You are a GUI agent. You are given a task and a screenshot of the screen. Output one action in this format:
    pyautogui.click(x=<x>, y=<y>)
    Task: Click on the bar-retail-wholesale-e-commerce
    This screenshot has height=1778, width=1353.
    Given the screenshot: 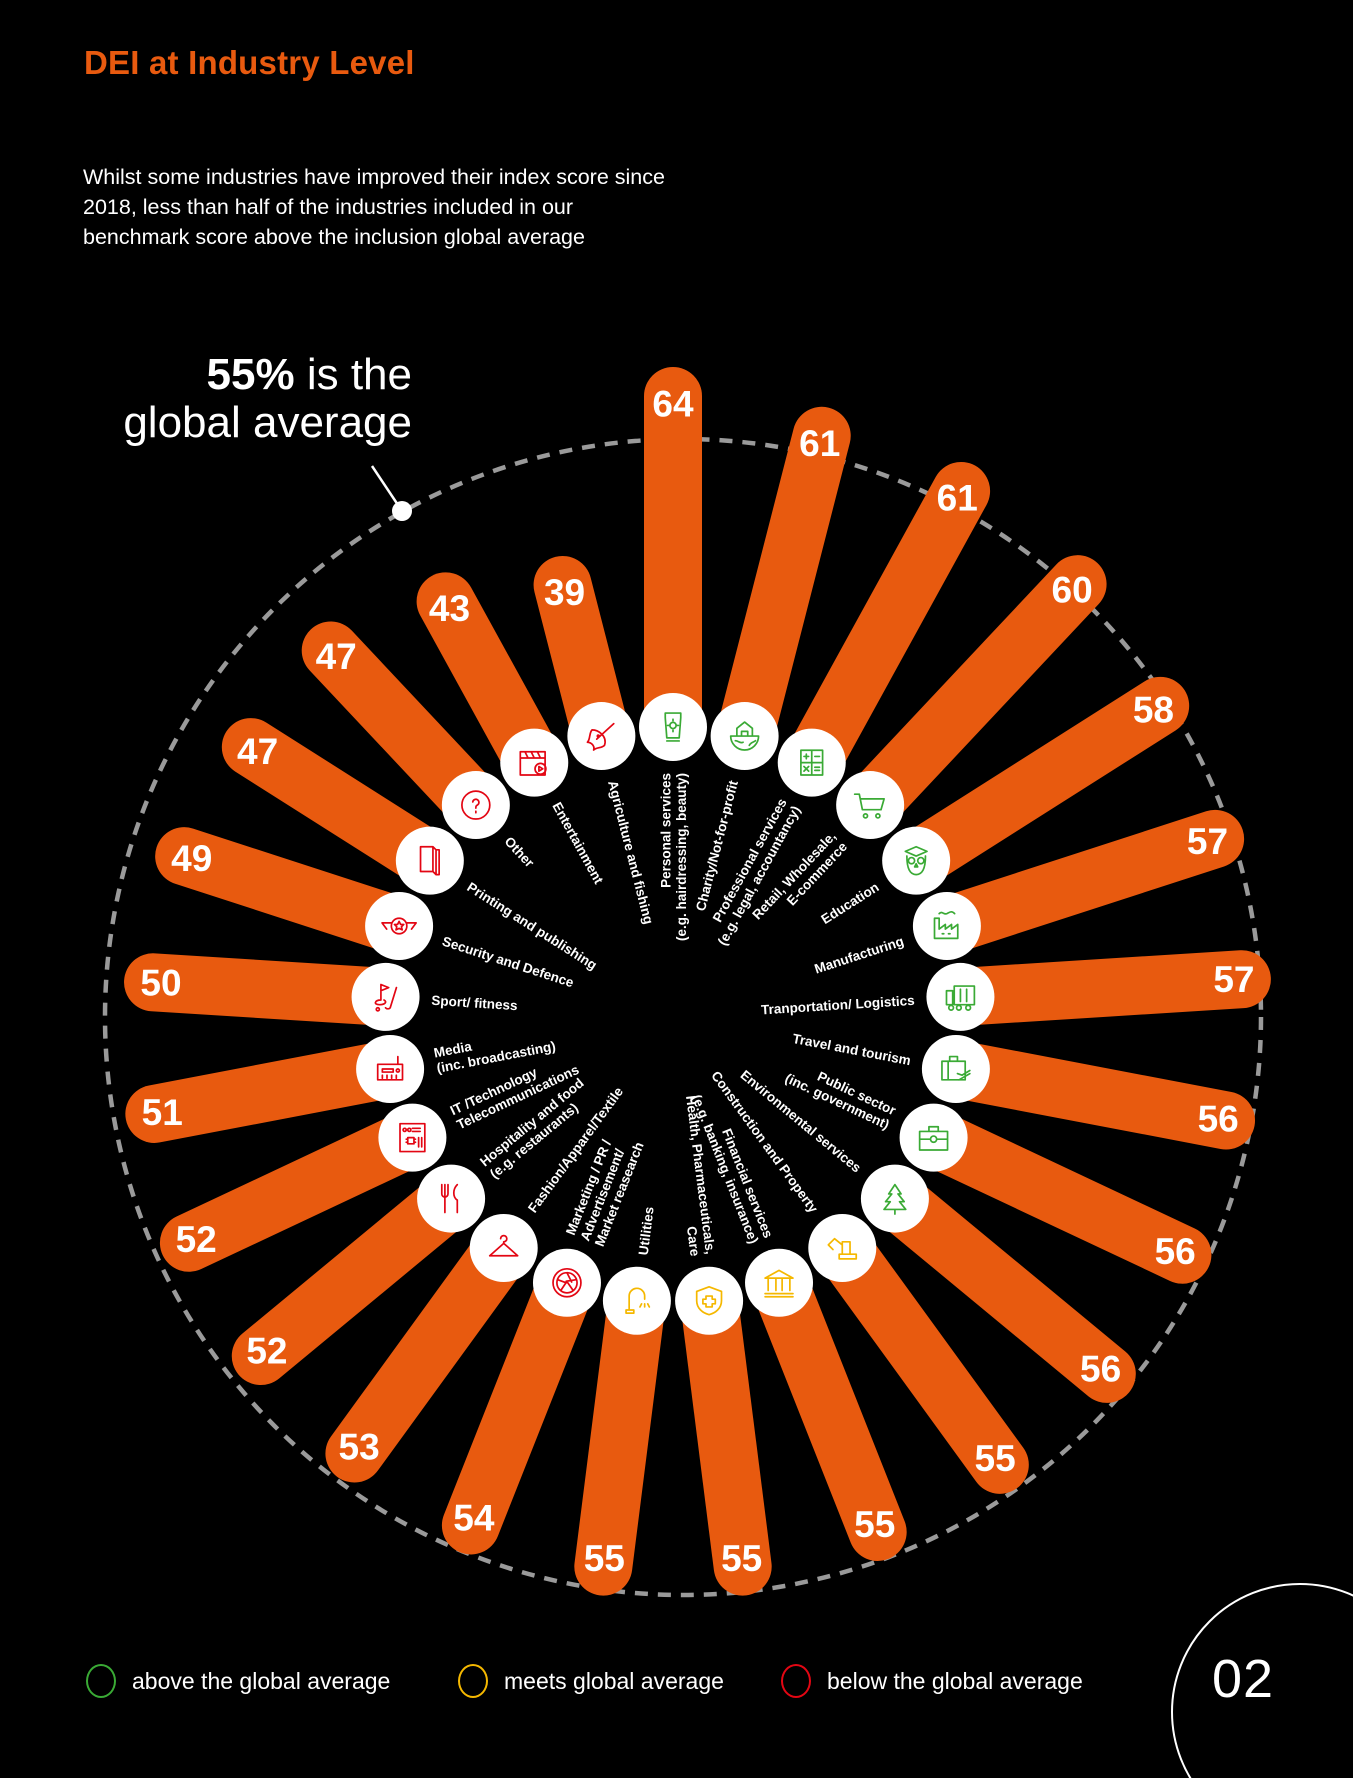 What is the action you would take?
    pyautogui.click(x=978, y=690)
    